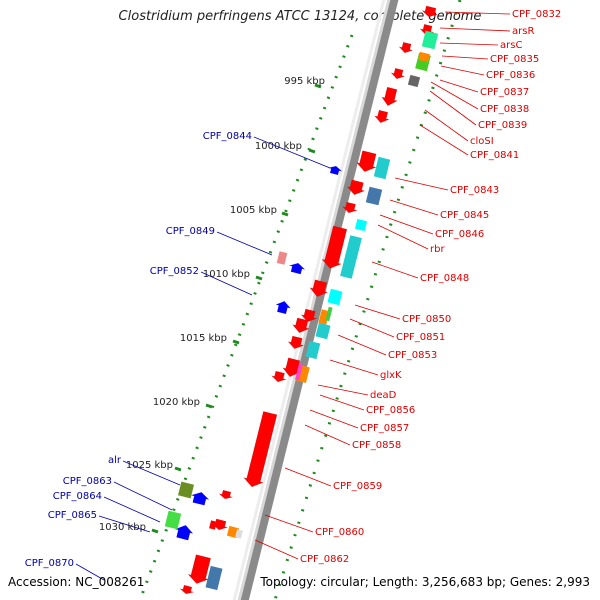  I want to click on forward-gene-label: CPF_0837, so click(504, 92).